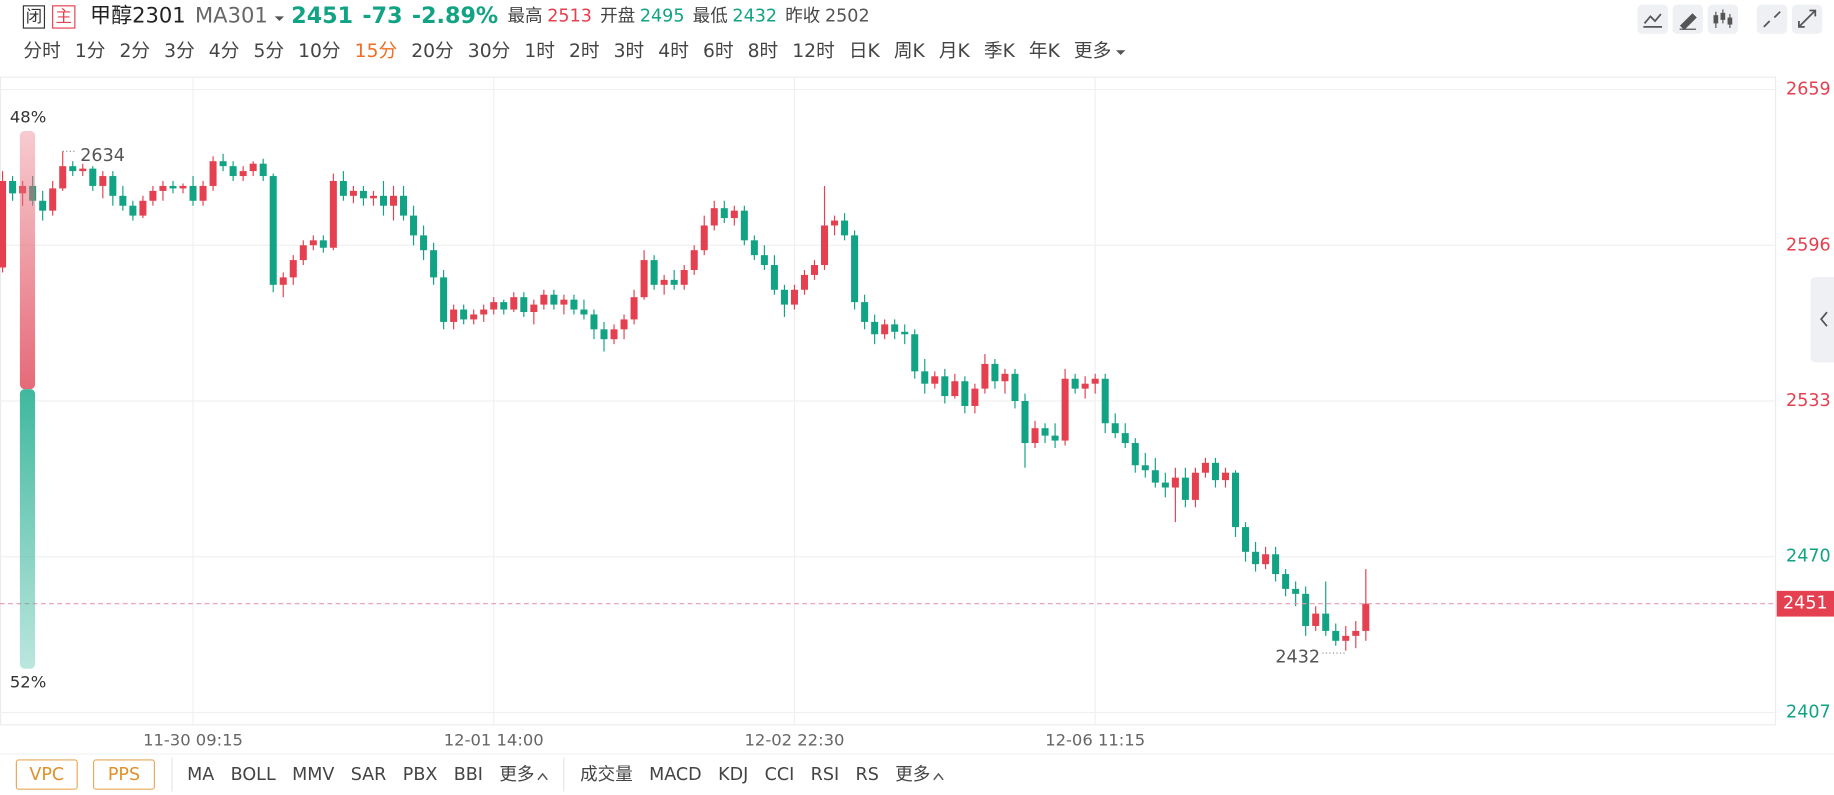  What do you see at coordinates (673, 51) in the screenshot?
I see `timeframe: 4时` at bounding box center [673, 51].